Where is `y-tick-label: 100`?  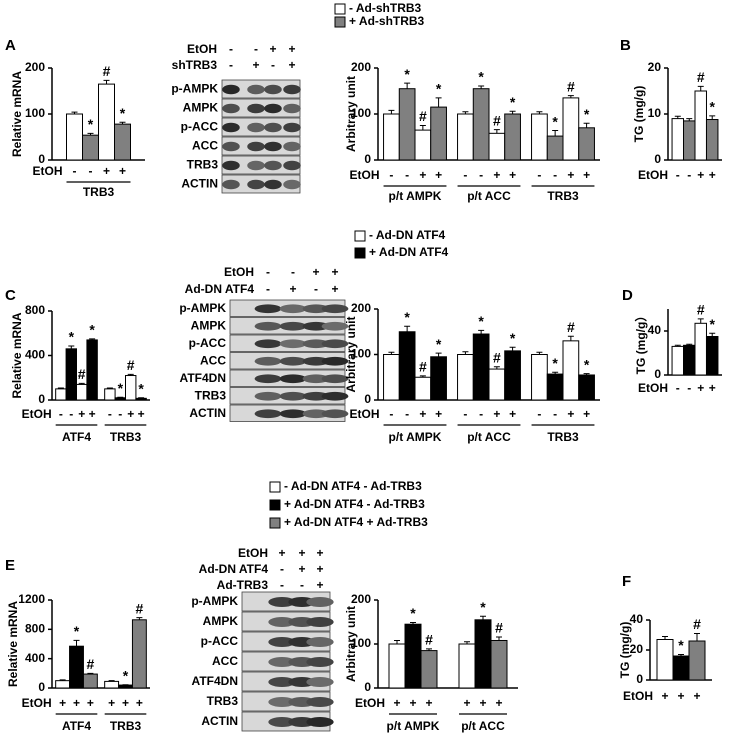 y-tick-label: 100 is located at coordinates (361, 113).